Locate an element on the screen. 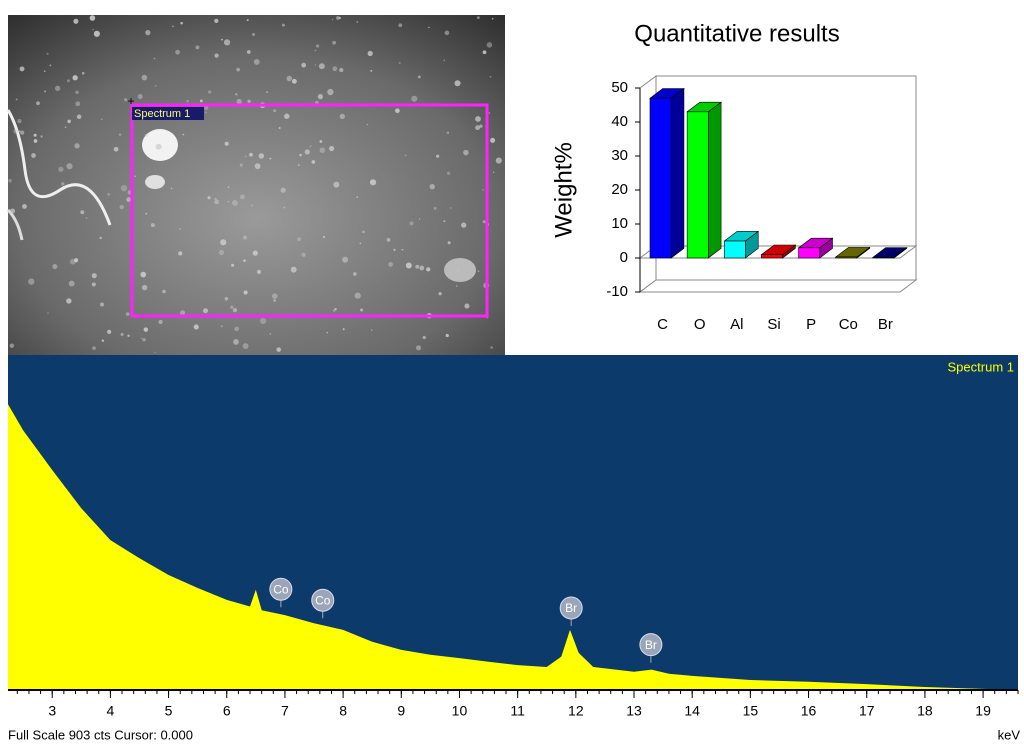  x-tick-label: 7 is located at coordinates (285, 711).